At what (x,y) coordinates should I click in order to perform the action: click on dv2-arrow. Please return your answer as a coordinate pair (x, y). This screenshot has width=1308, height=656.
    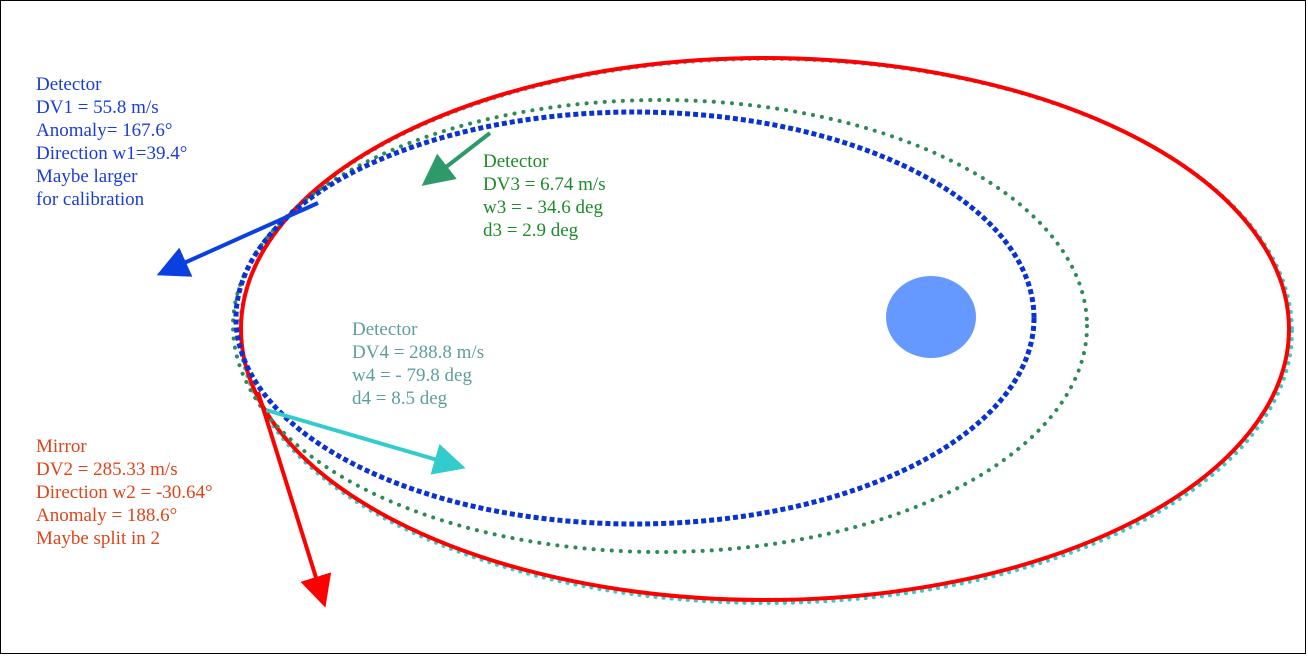
    Looking at the image, I should click on (294, 499).